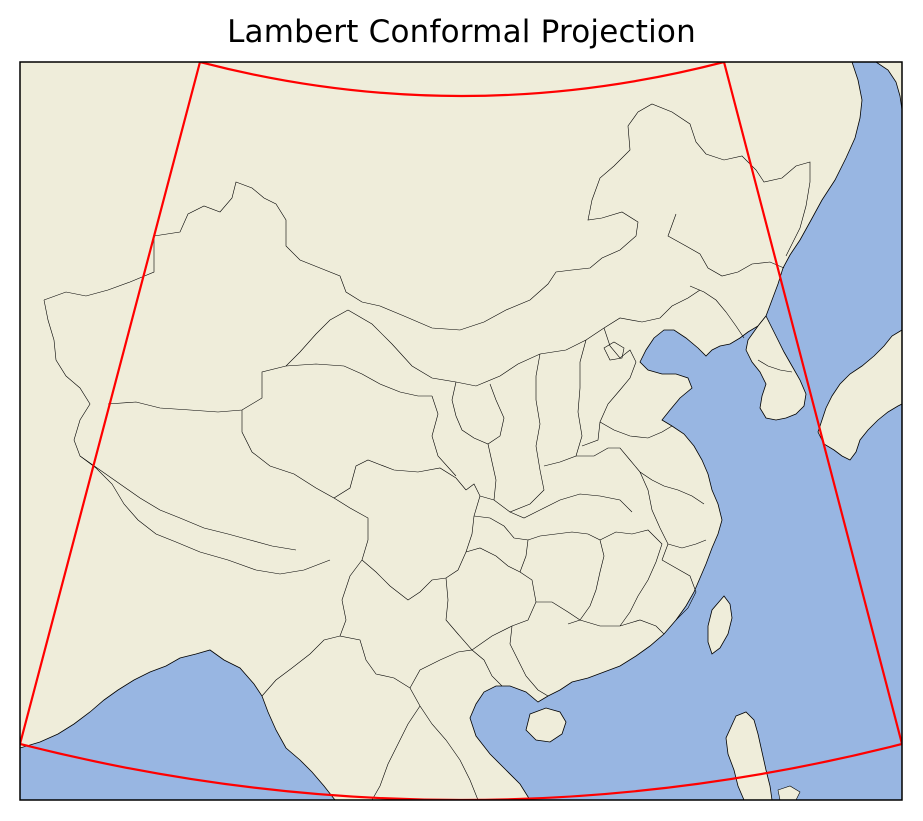  I want to click on border-liaoning, so click(671, 306).